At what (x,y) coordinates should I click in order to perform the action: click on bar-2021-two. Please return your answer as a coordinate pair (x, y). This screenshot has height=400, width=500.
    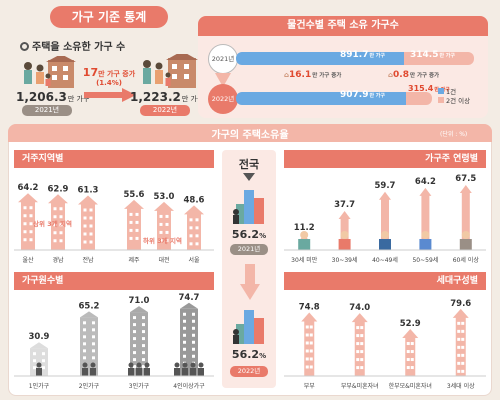
    Looking at the image, I should click on (439, 58).